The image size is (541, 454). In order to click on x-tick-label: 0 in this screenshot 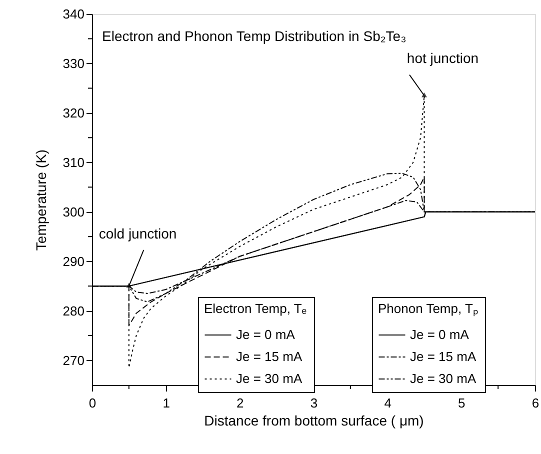, I will do `click(92, 403)`.